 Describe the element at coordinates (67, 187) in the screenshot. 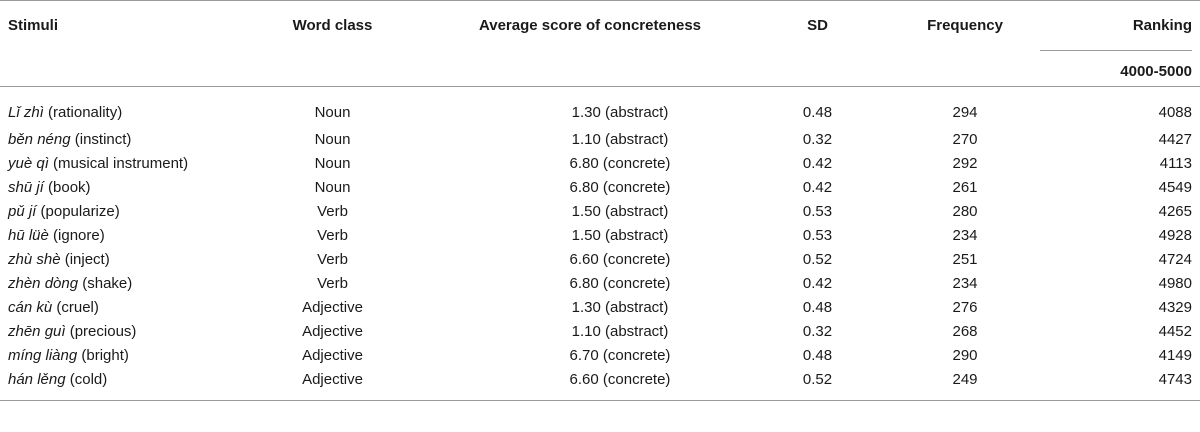

I see `stimulus-gloss: (book)` at that location.